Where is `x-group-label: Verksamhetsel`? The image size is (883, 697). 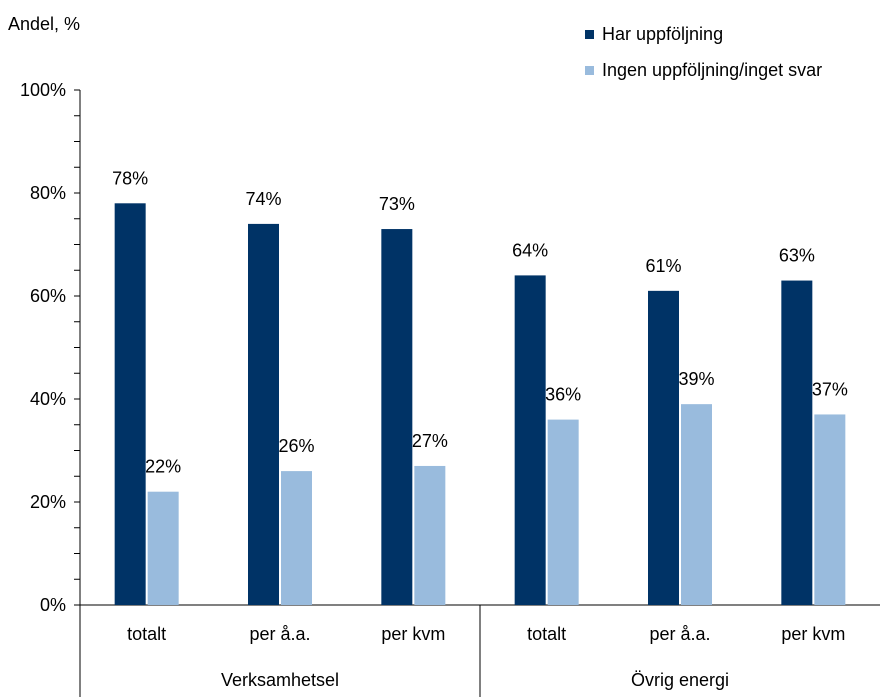 x-group-label: Verksamhetsel is located at coordinates (280, 680).